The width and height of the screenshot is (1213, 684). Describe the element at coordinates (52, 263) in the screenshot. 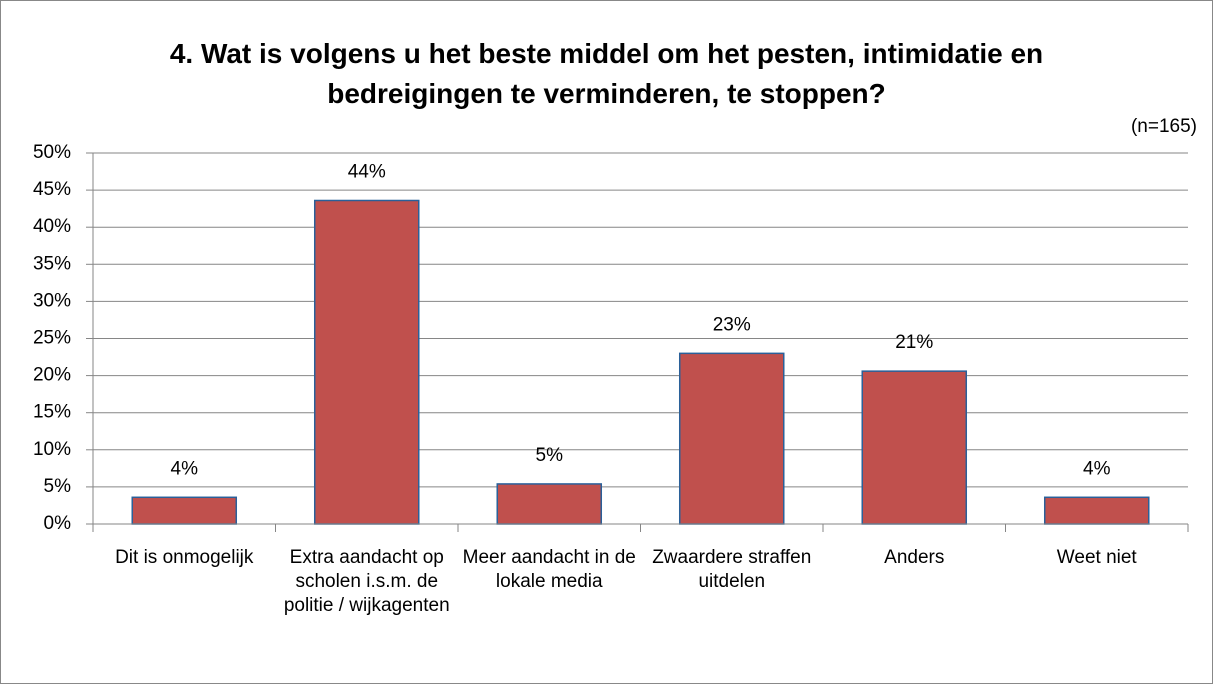

I see `y-tick-label: 35%` at that location.